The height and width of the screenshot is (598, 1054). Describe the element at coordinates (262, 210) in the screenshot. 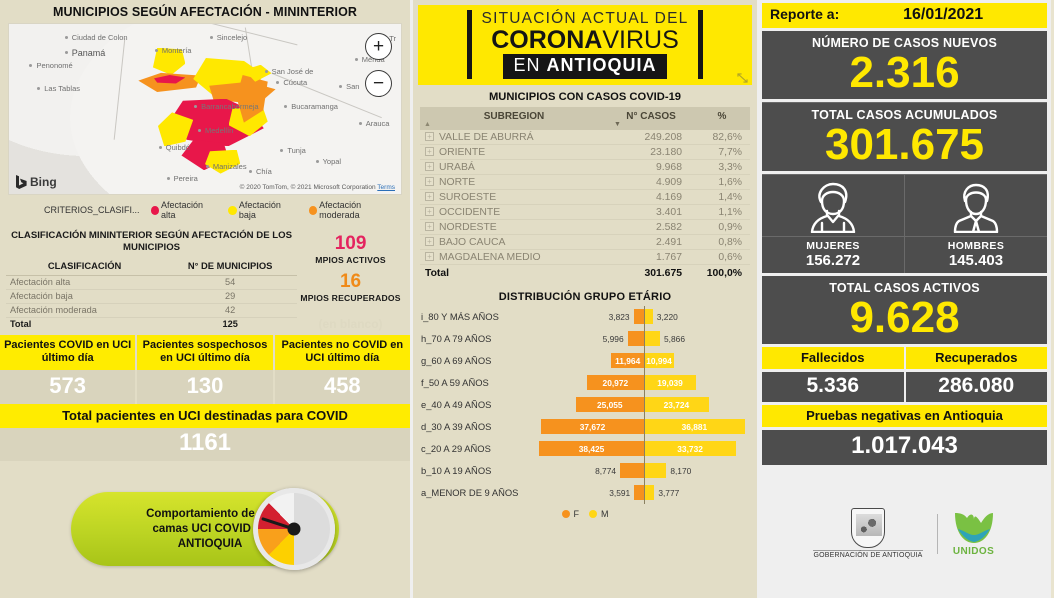

I see `legend-item-baja: Afectación baja` at that location.